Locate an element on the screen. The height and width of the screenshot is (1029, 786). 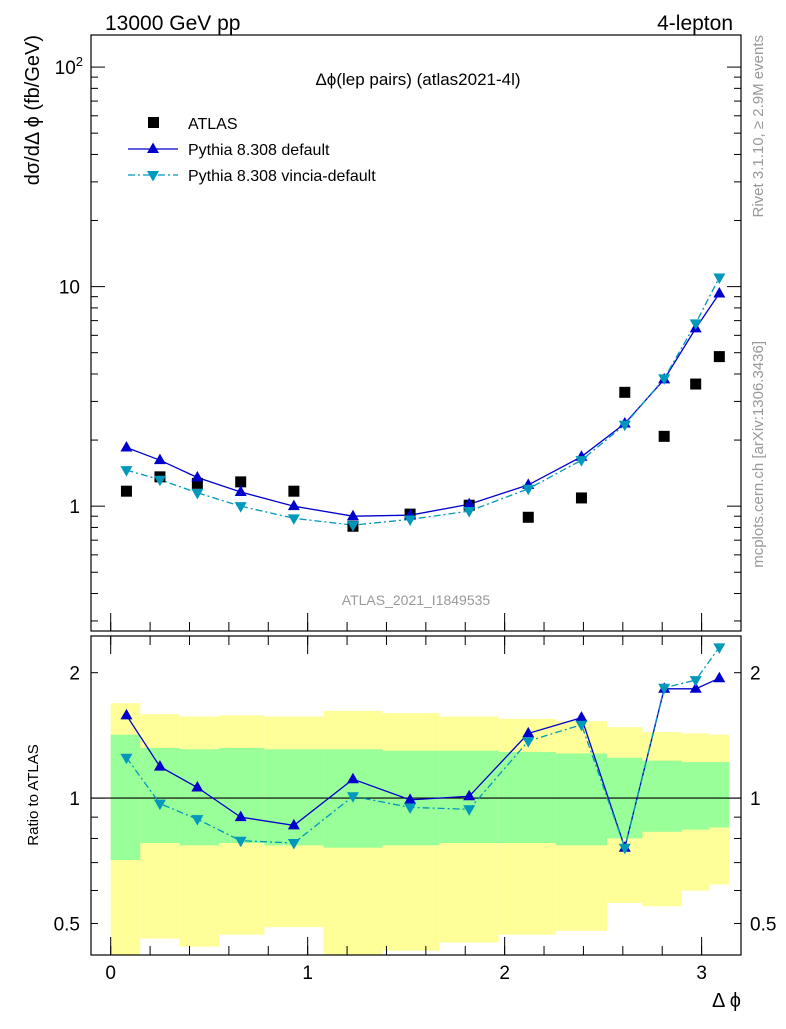
legend-marker-vincia is located at coordinates (153, 176).